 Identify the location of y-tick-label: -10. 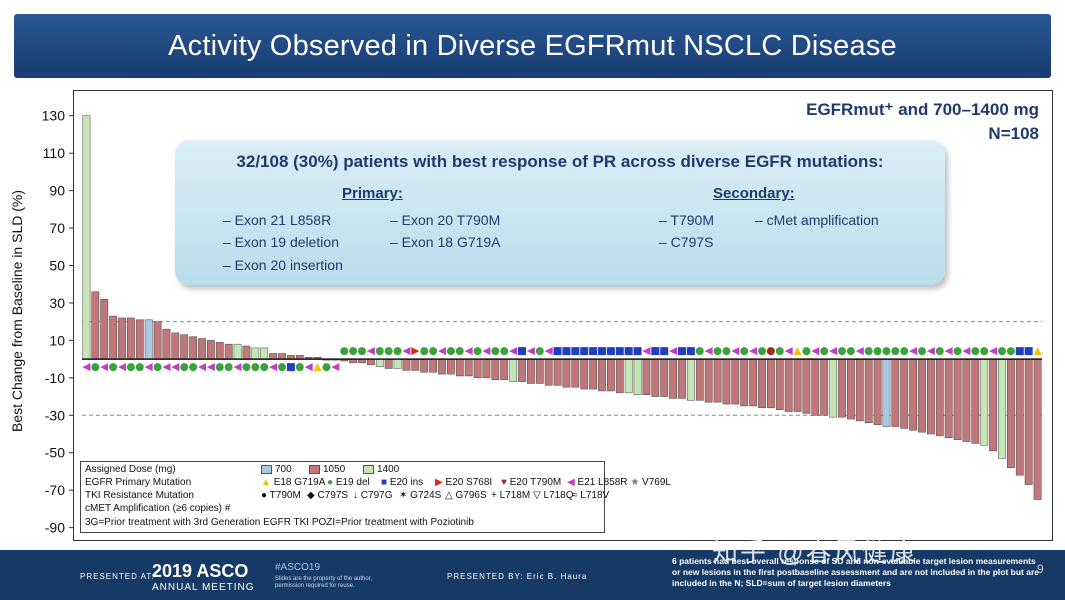
(55, 378).